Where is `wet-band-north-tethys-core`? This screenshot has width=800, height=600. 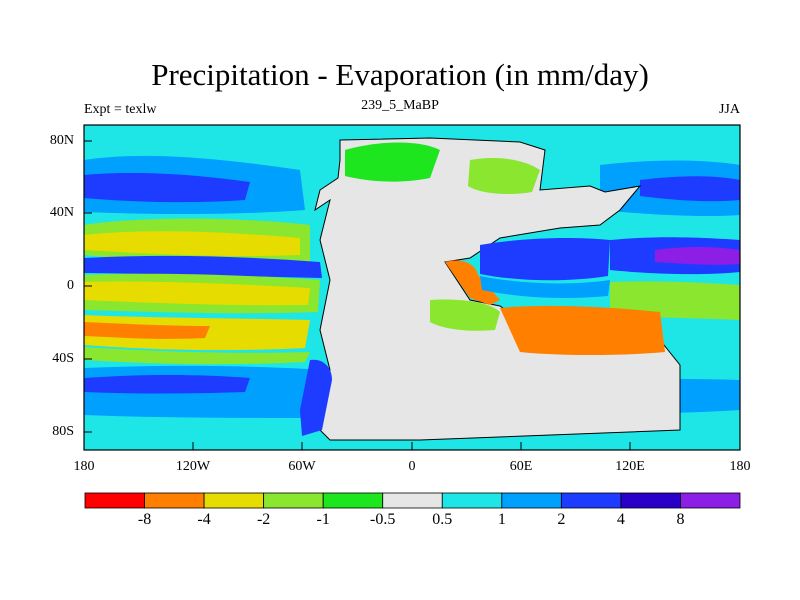
wet-band-north-tethys-core is located at coordinates (690, 189).